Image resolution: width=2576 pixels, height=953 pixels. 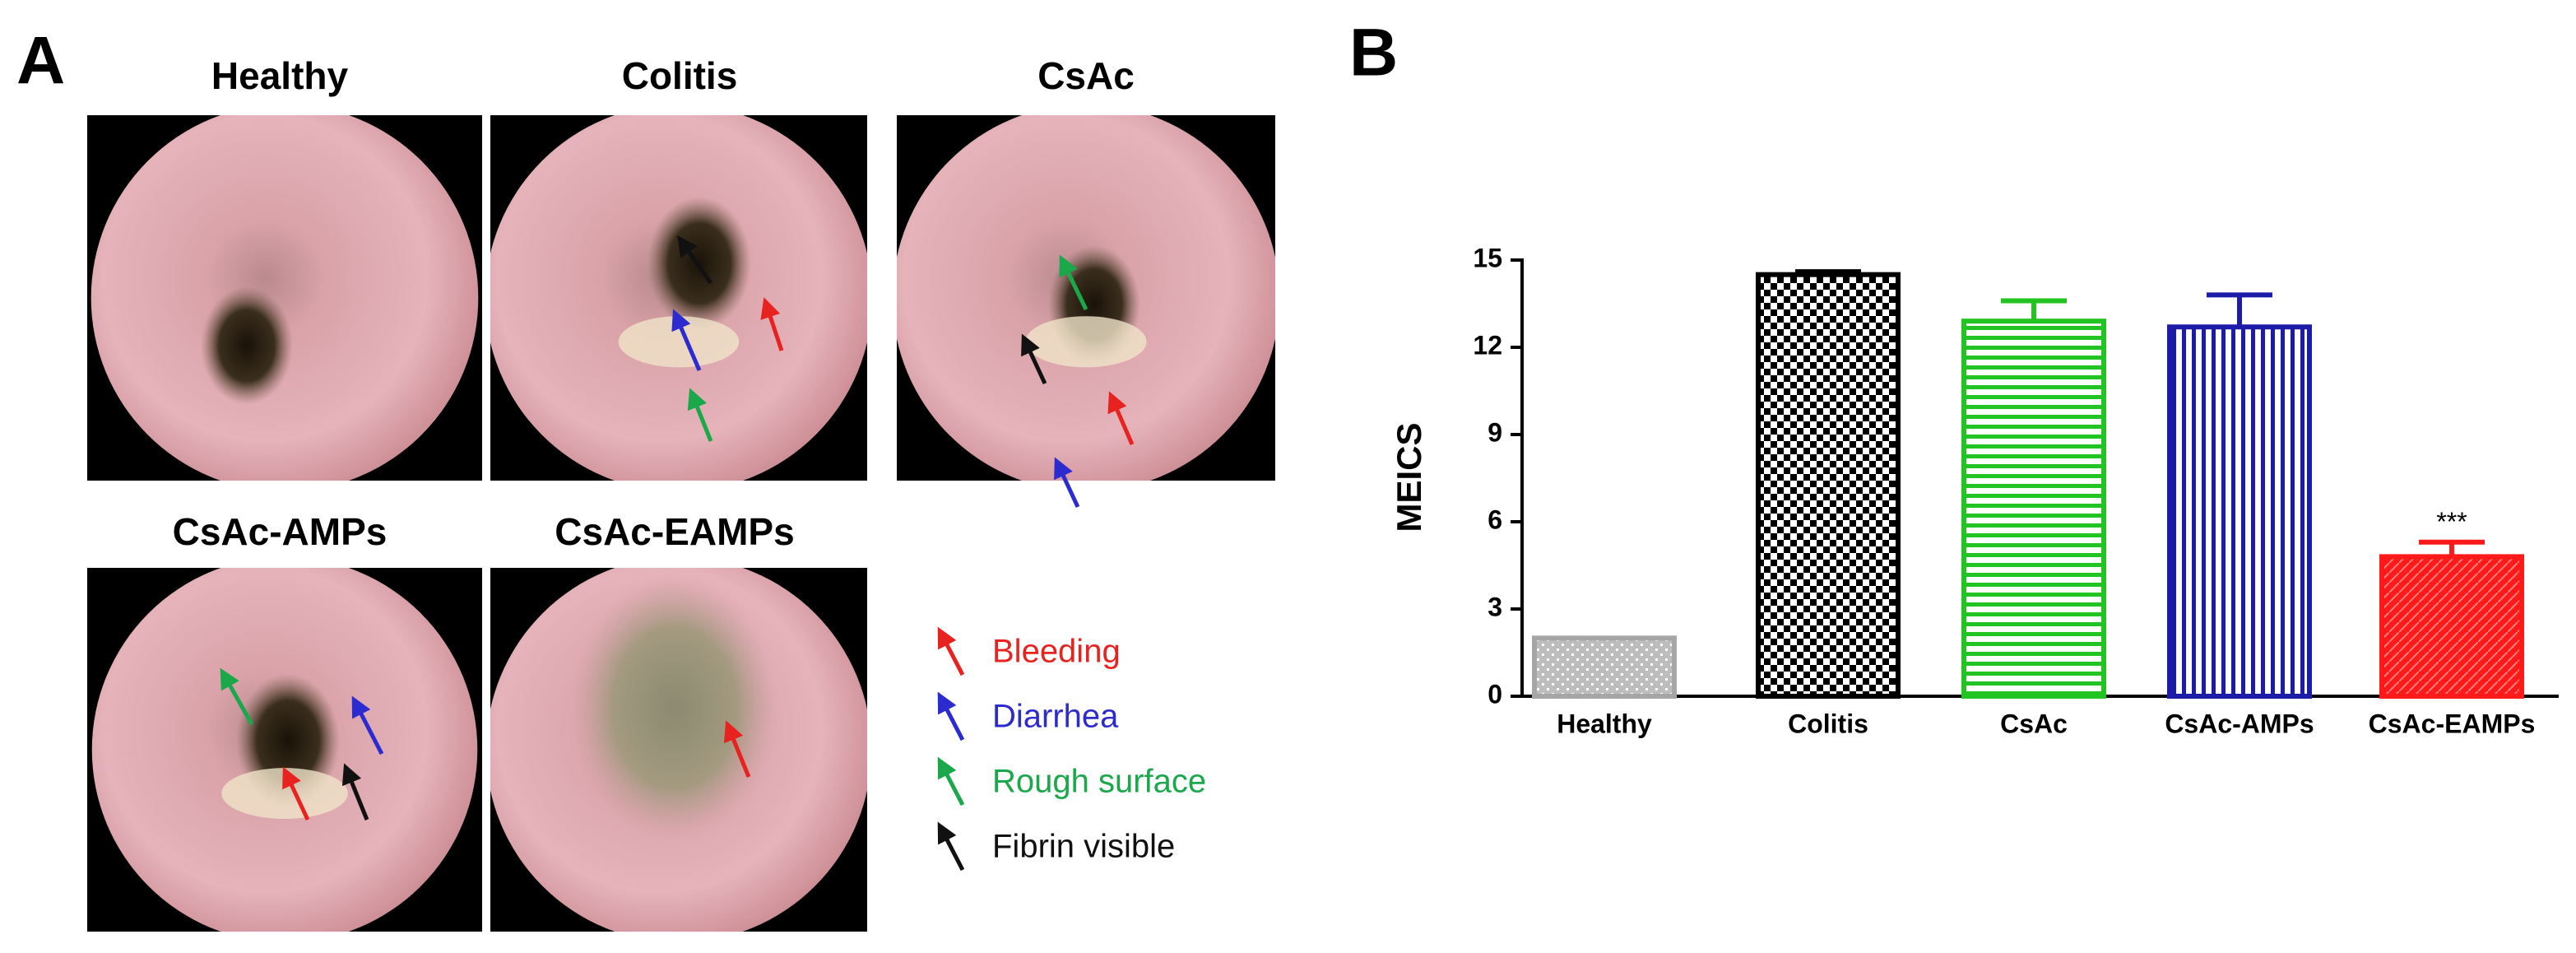 I want to click on y-tick-label: 9, so click(x=1495, y=432).